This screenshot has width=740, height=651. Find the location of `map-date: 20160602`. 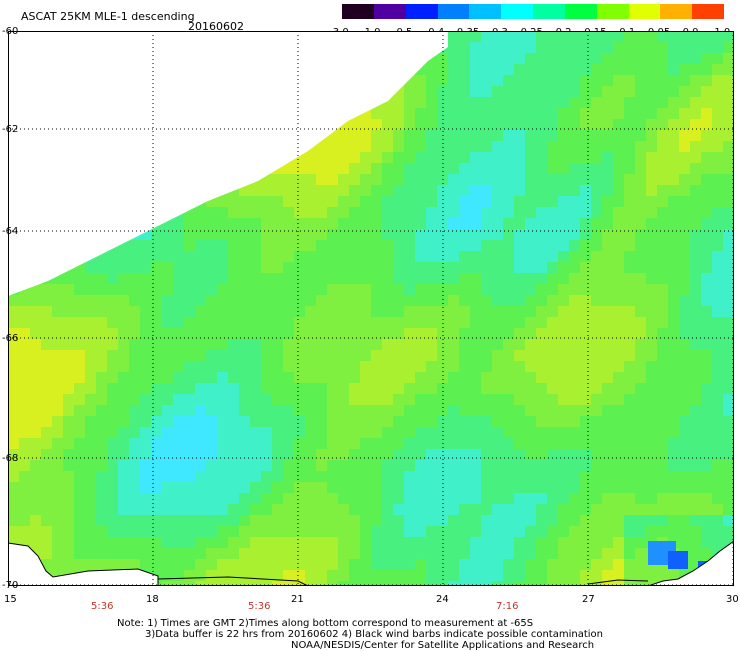

map-date: 20160602 is located at coordinates (216, 26).